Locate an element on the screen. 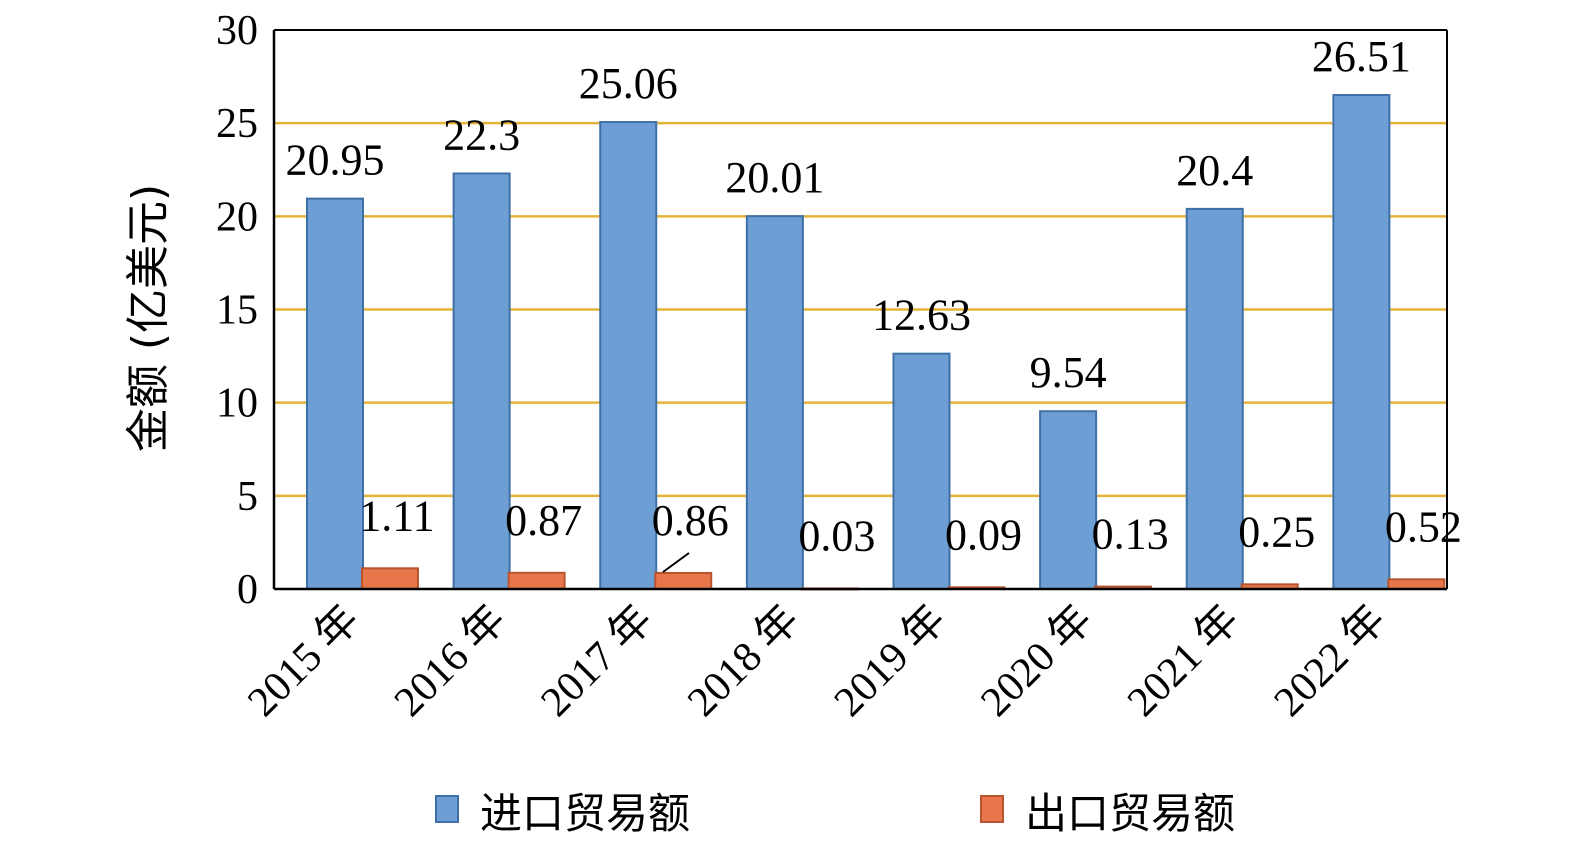 This screenshot has width=1575, height=848. x-tick-label: 2021 年 is located at coordinates (1183, 661).